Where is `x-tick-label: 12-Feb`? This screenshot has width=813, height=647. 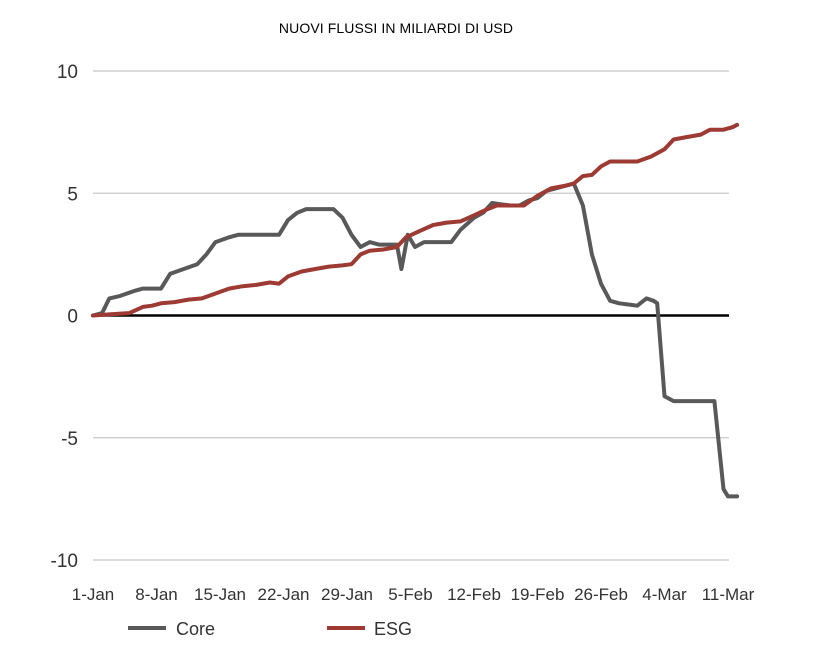 x-tick-label: 12-Feb is located at coordinates (474, 594).